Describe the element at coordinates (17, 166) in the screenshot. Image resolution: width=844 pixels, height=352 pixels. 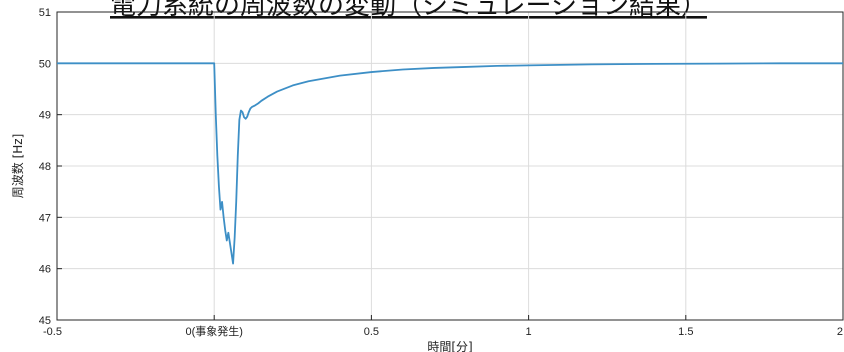
I see `y-axis-label: 周波数 [Hz]` at that location.